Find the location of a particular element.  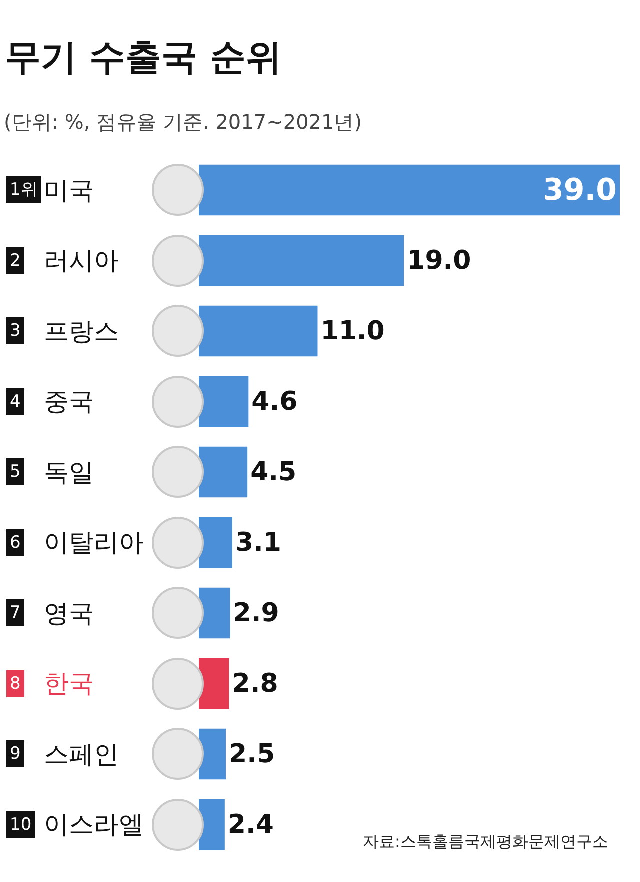

category-label: 9 스페인 is located at coordinates (64, 754).